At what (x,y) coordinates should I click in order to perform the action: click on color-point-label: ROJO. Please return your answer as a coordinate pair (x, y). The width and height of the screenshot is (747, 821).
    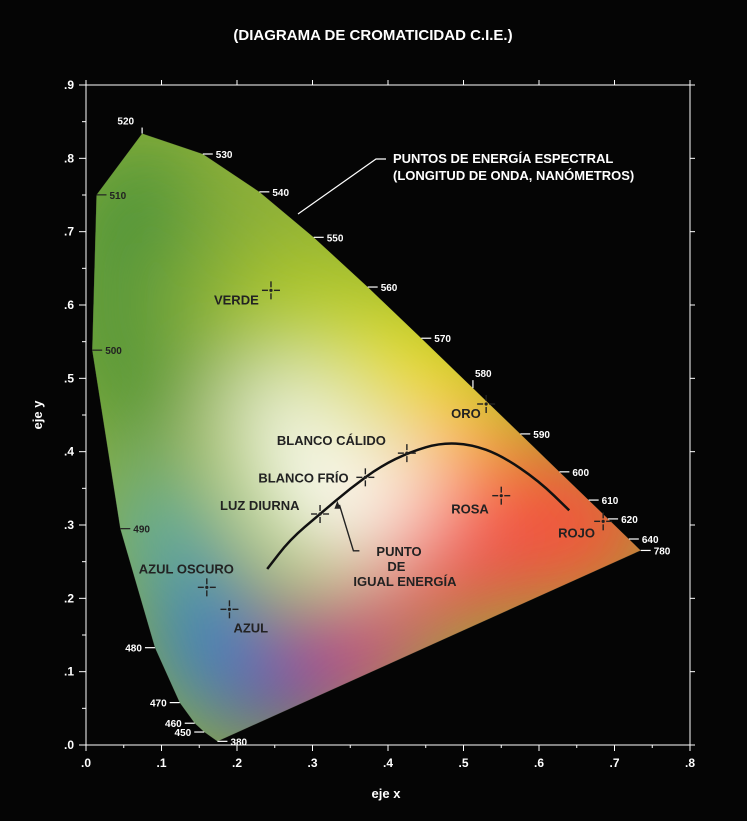
    Looking at the image, I should click on (576, 532).